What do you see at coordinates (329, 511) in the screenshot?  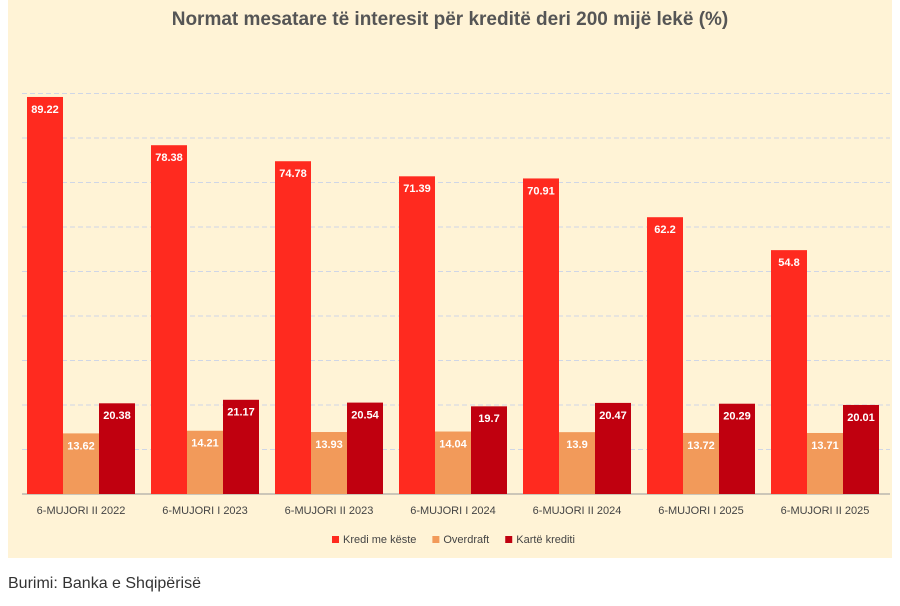 I see `x-tick-label: 6-MUJORI II 2023` at bounding box center [329, 511].